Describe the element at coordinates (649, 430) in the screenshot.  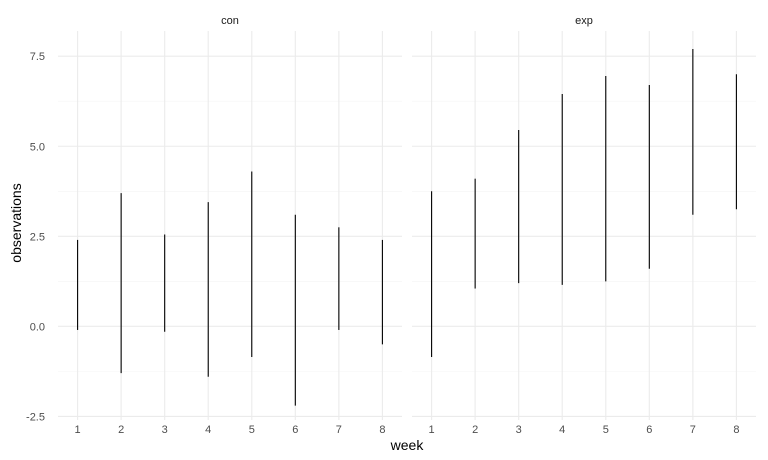
I see `x-tick-label-exp-6: 6` at that location.